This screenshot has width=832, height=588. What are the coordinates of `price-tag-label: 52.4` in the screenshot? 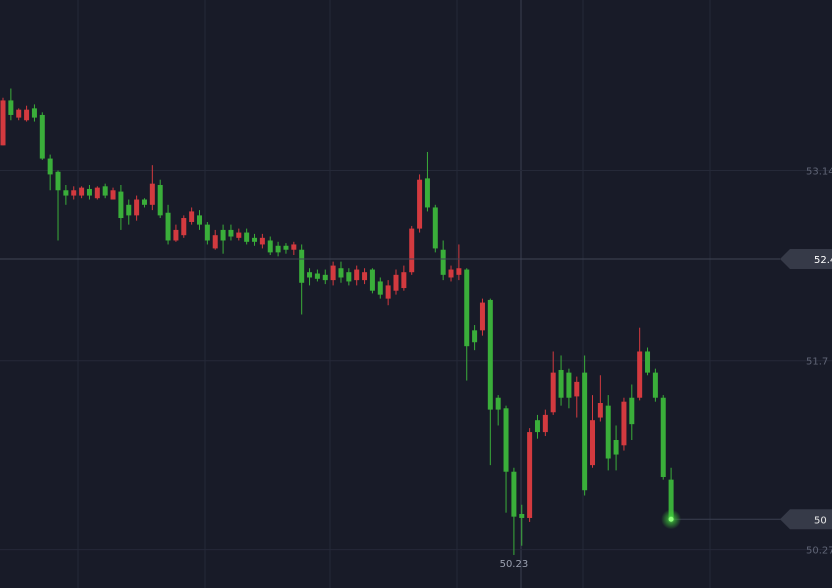 It's located at (823, 260).